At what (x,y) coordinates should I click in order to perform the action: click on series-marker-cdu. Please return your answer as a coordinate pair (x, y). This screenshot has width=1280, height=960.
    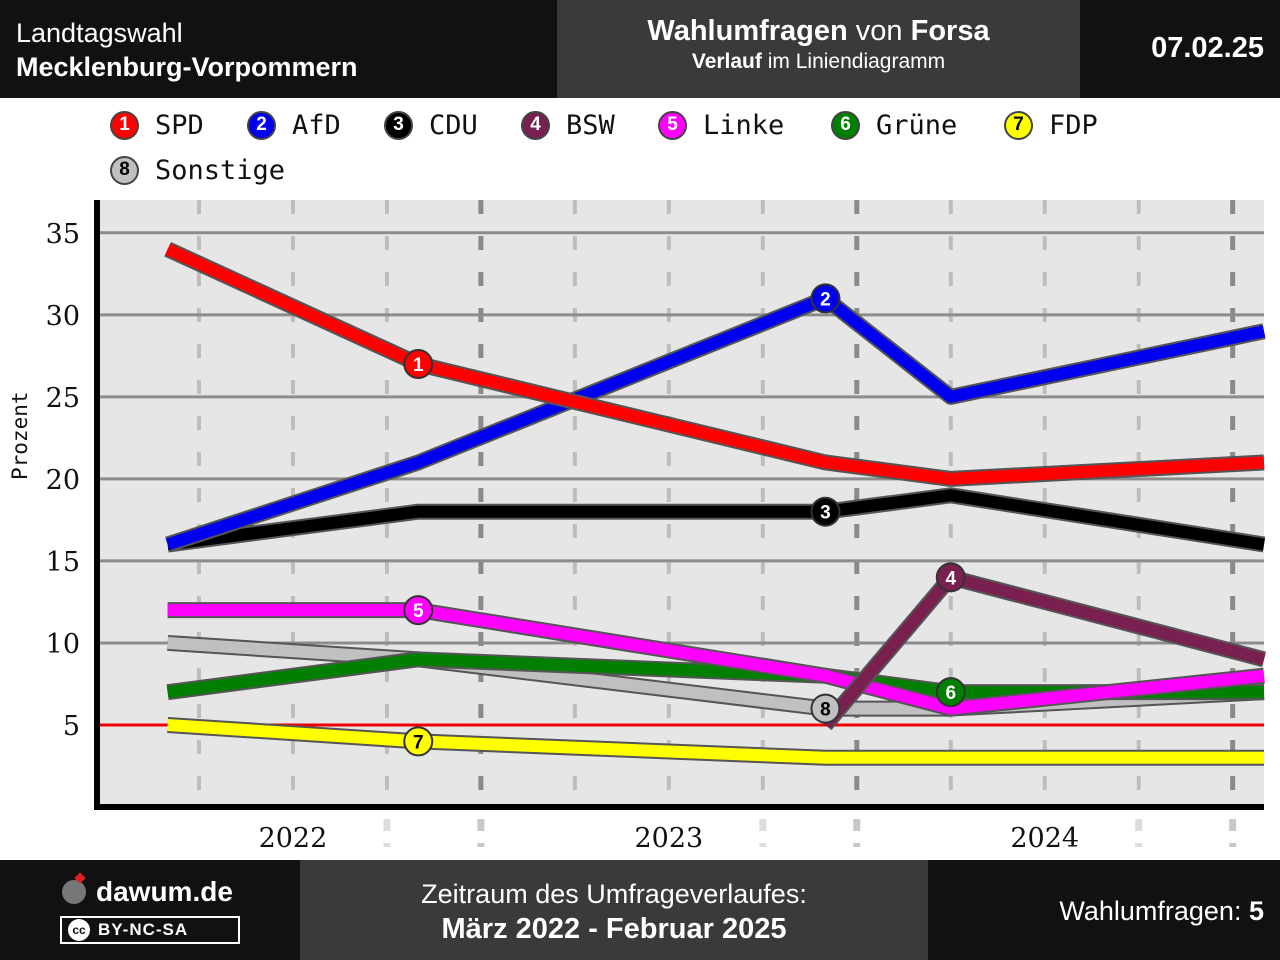
    Looking at the image, I should click on (825, 511).